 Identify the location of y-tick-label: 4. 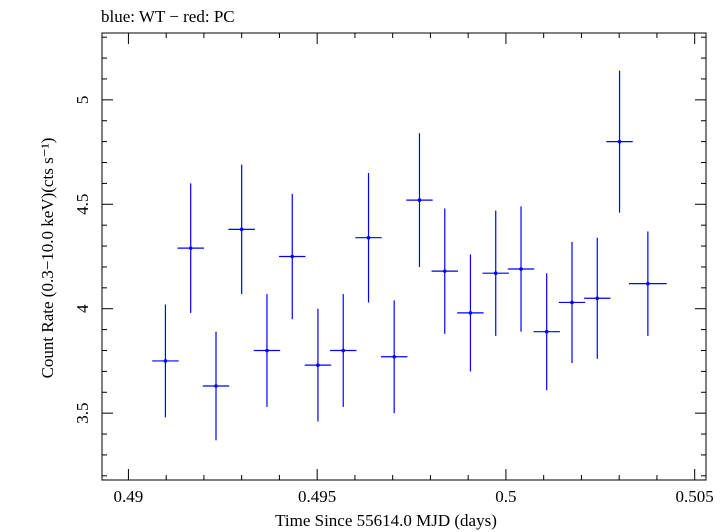
(82, 308).